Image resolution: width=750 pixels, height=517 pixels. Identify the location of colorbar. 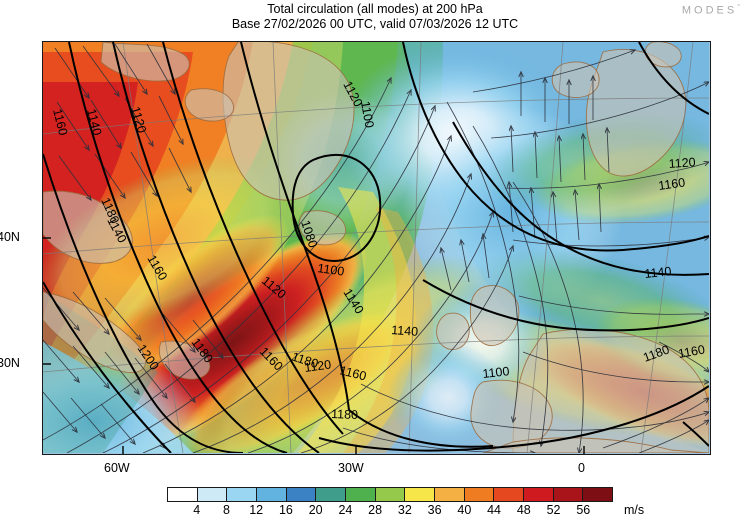
(390, 494).